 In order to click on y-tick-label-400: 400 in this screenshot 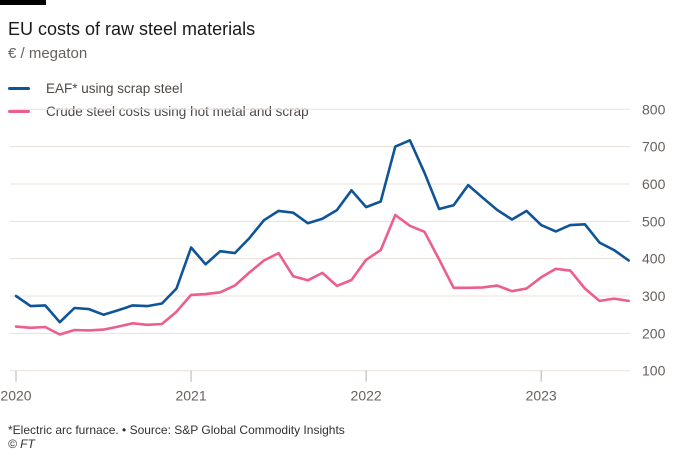, I will do `click(654, 259)`.